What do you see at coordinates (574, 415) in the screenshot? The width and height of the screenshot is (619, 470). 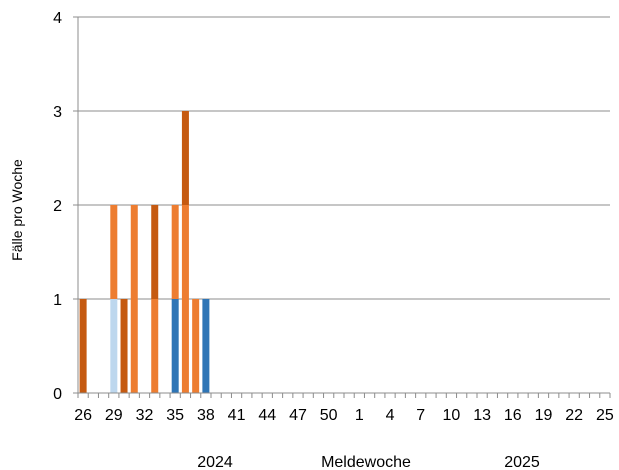 I see `x-tick-label: 22` at bounding box center [574, 415].